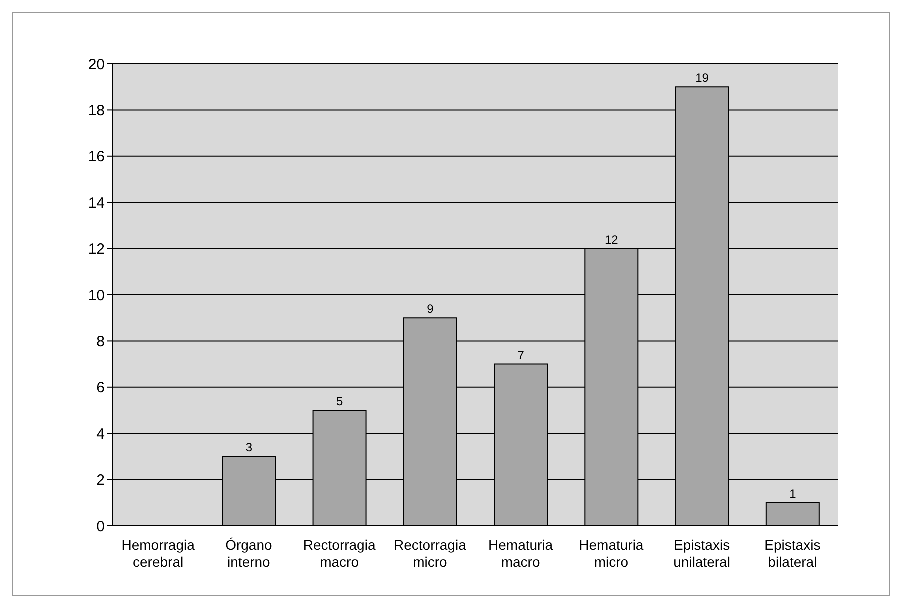 This screenshot has height=609, width=904. What do you see at coordinates (611, 239) in the screenshot?
I see `data-label: 12` at bounding box center [611, 239].